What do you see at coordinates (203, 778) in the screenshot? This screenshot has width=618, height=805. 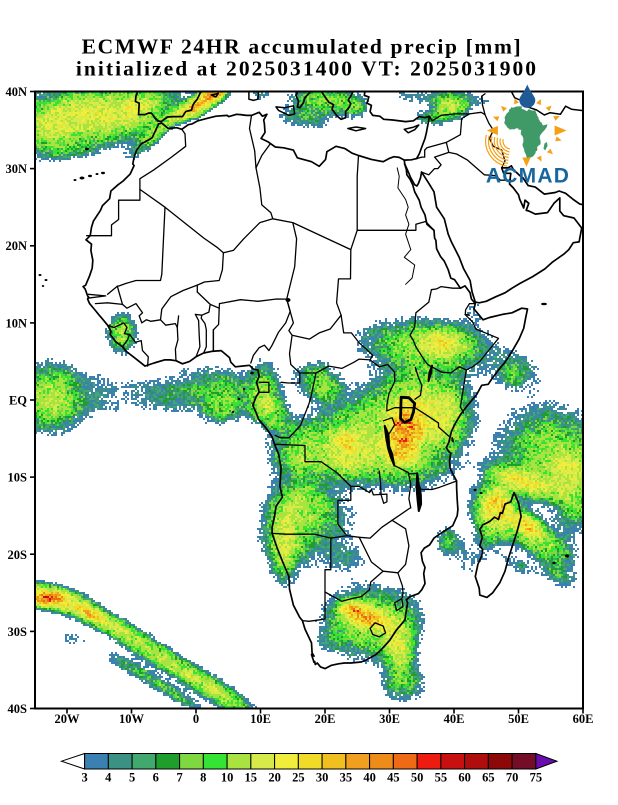 I see `svg-text: 8` at bounding box center [203, 778].